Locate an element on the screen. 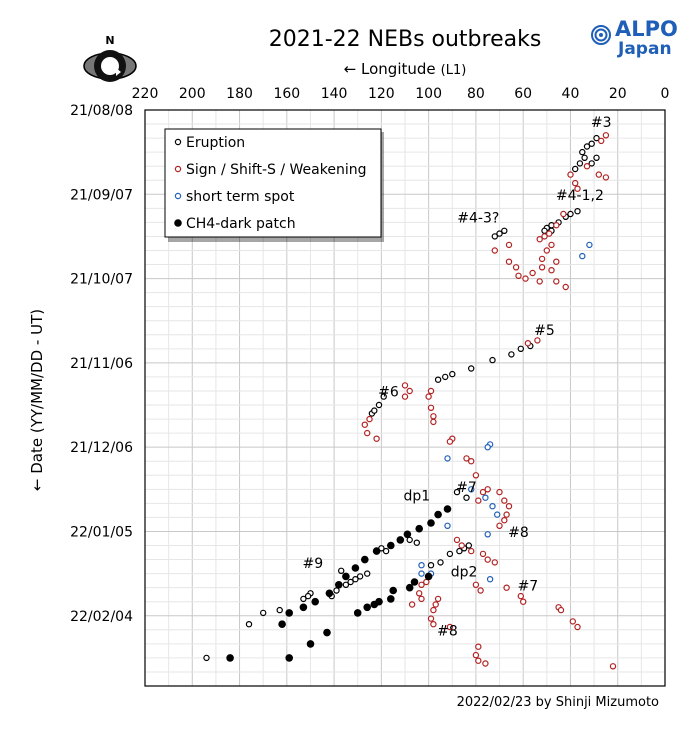 The height and width of the screenshot is (732, 700). x-axis-label: ← Longitude is located at coordinates (390, 69).